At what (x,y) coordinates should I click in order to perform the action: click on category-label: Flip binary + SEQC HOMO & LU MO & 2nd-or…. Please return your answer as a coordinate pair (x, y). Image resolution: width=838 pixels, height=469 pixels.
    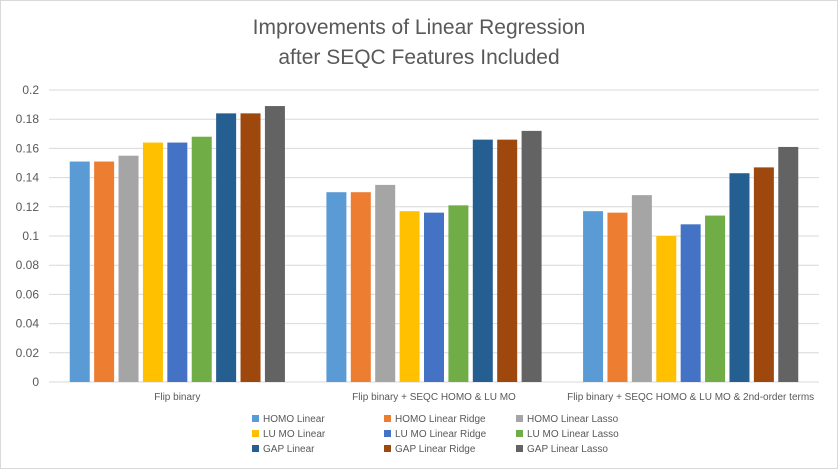
    Looking at the image, I should click on (690, 397).